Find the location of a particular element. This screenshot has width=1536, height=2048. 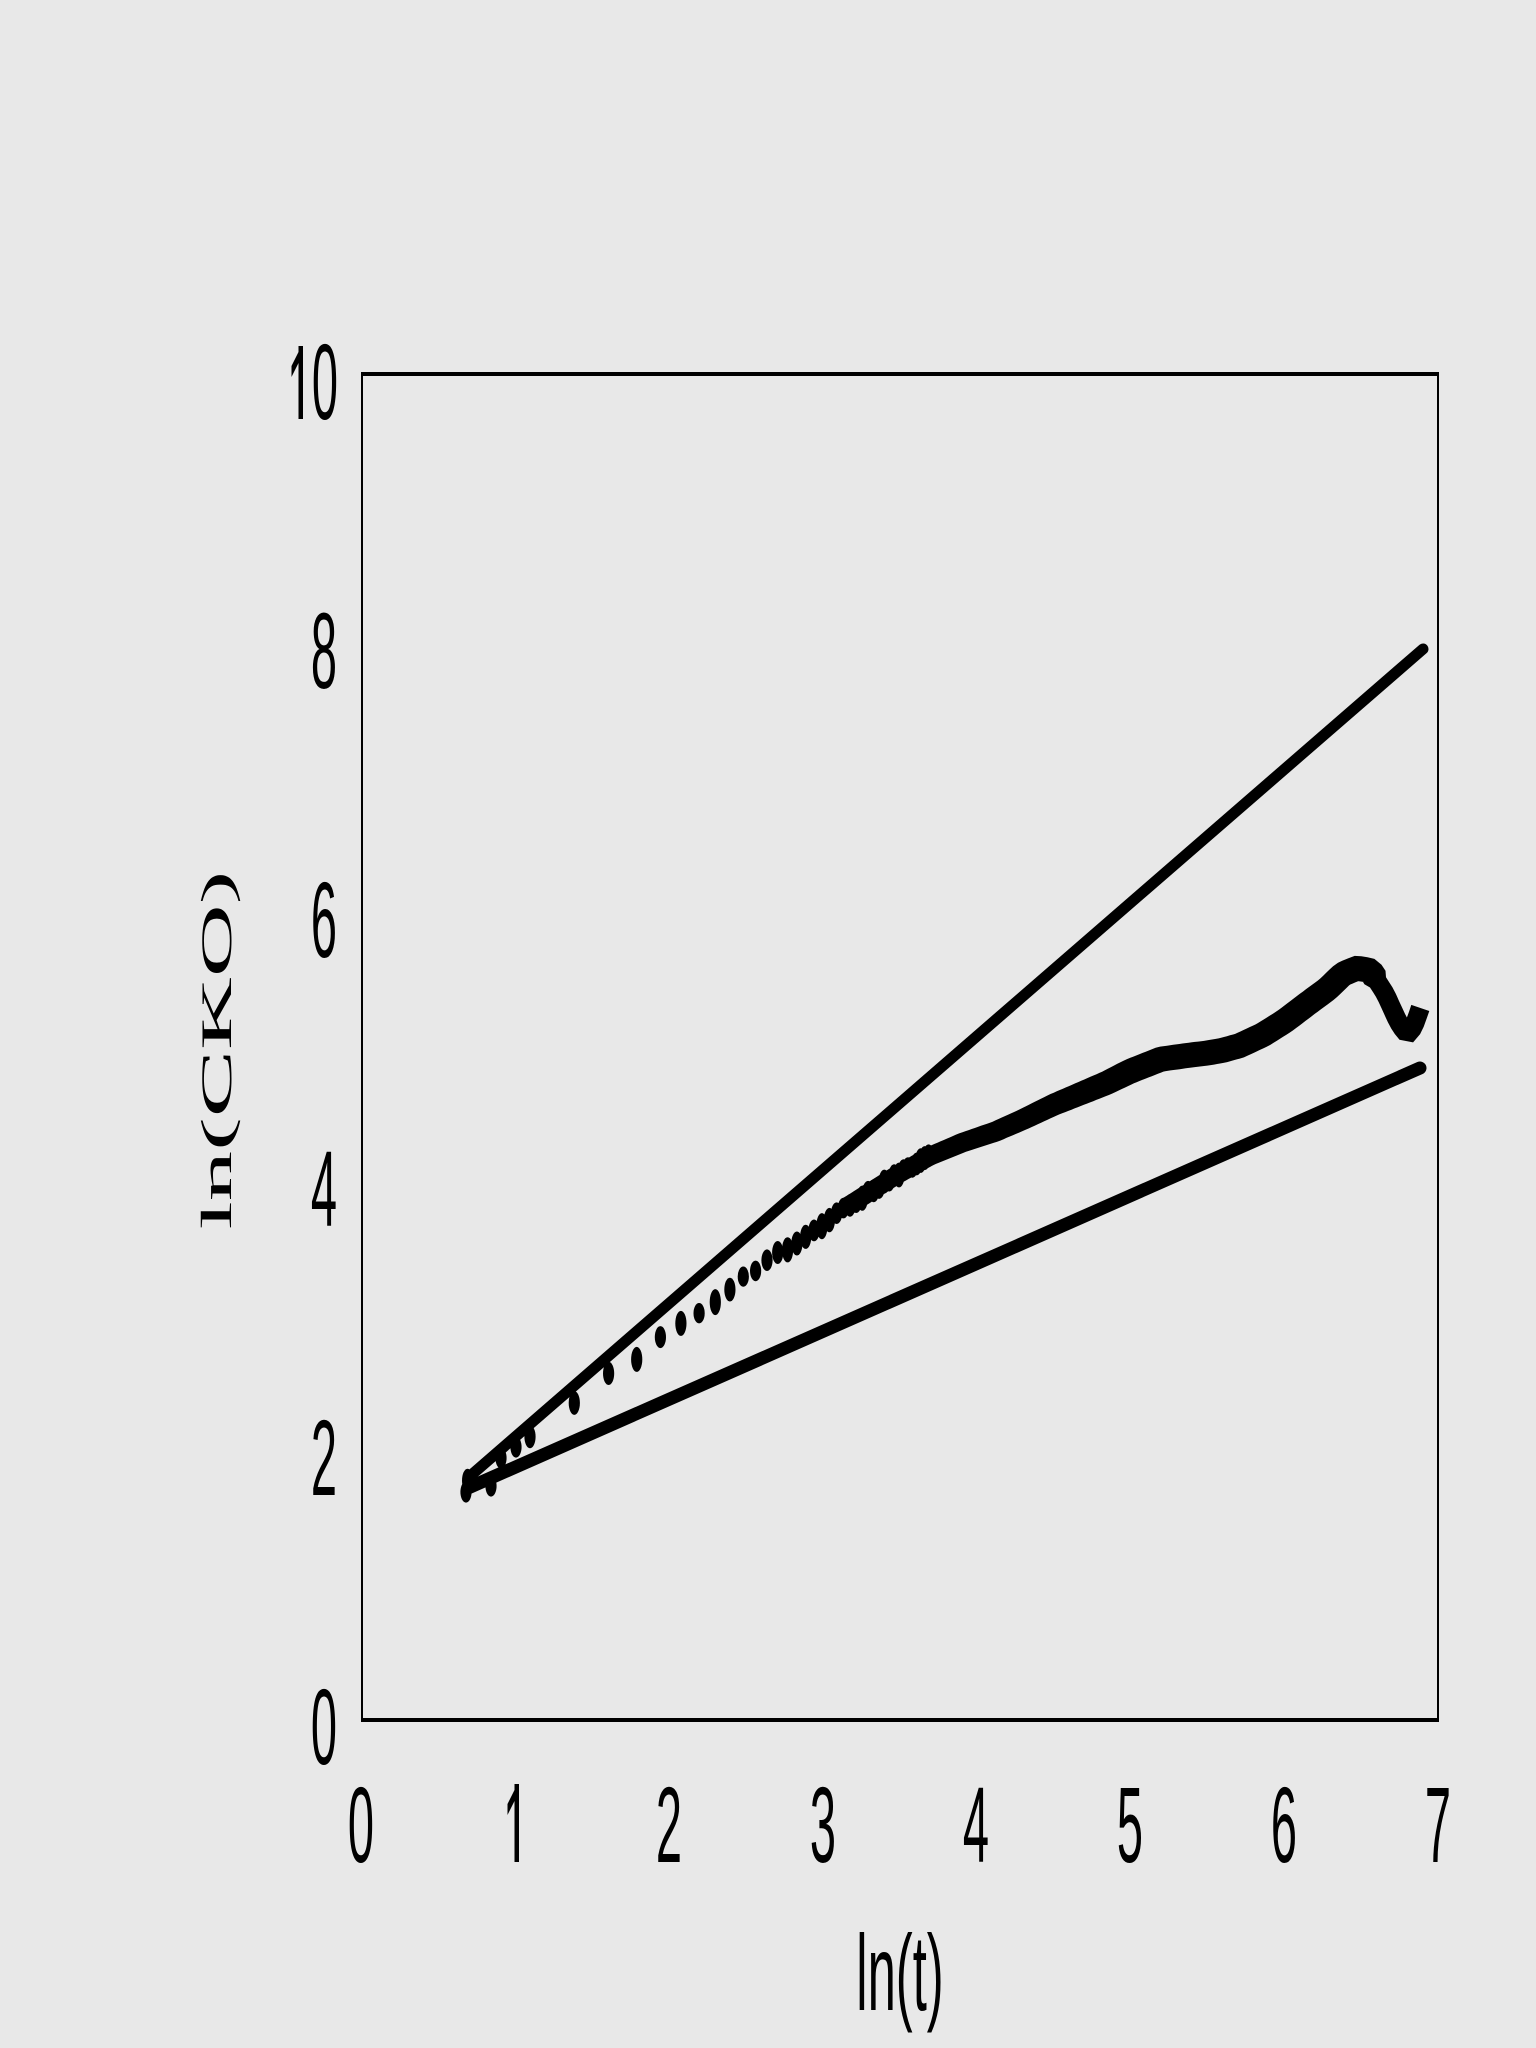

svg-text: 5 is located at coordinates (1130, 1825).